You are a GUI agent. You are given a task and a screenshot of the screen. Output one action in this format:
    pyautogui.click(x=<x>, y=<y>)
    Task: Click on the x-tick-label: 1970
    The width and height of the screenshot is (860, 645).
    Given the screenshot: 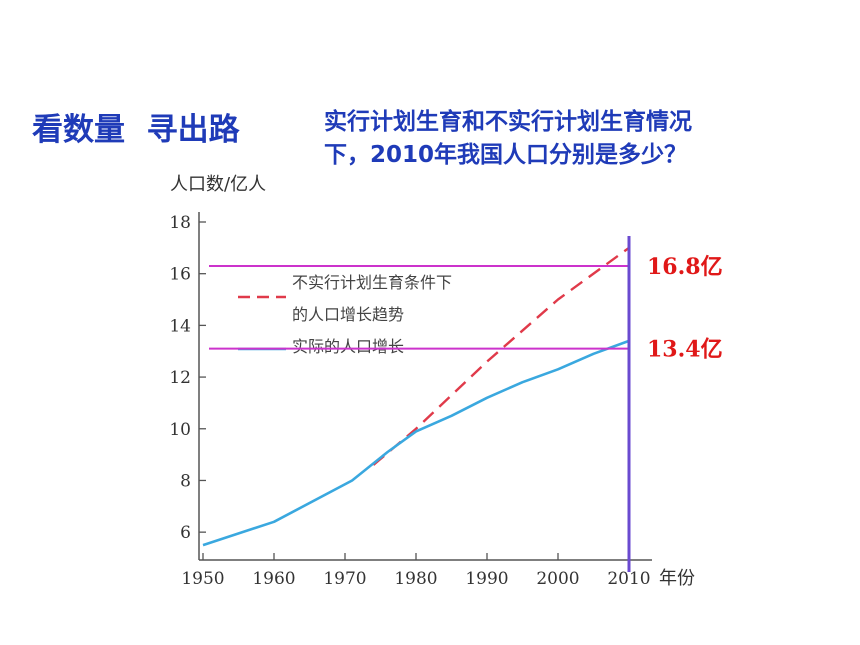 What is the action you would take?
    pyautogui.click(x=344, y=579)
    